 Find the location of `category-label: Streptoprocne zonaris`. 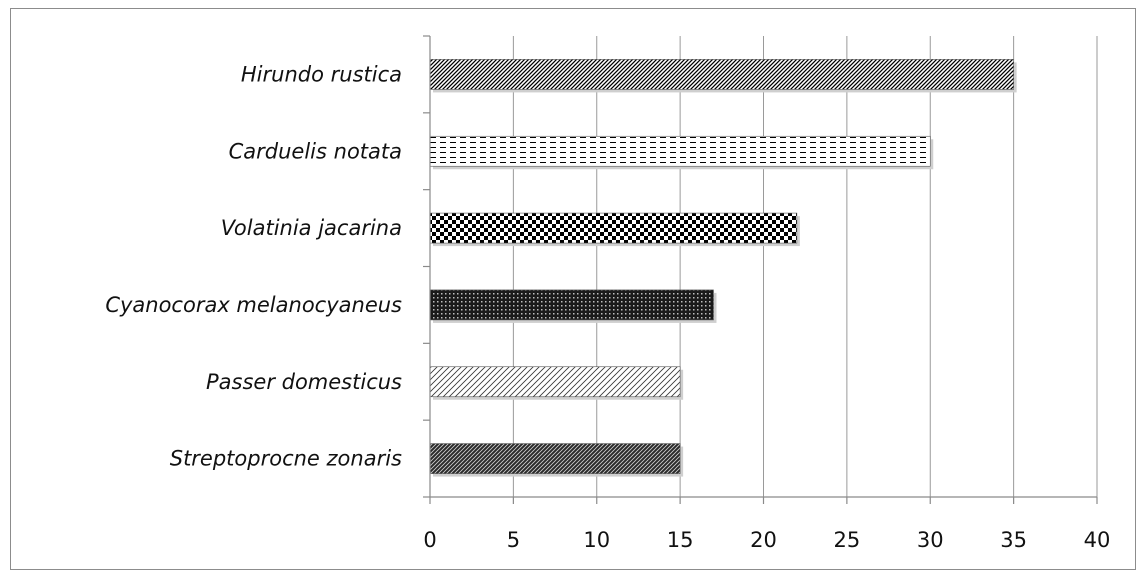

category-label: Streptoprocne zonaris is located at coordinates (286, 459).